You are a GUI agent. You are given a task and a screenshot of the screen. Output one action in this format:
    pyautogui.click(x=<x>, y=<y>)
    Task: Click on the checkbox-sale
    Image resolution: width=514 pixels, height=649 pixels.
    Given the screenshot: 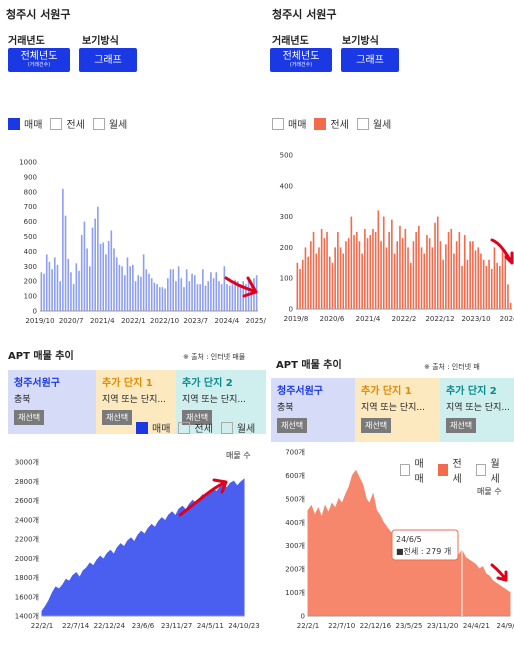 What is the action you would take?
    pyautogui.click(x=14, y=123)
    